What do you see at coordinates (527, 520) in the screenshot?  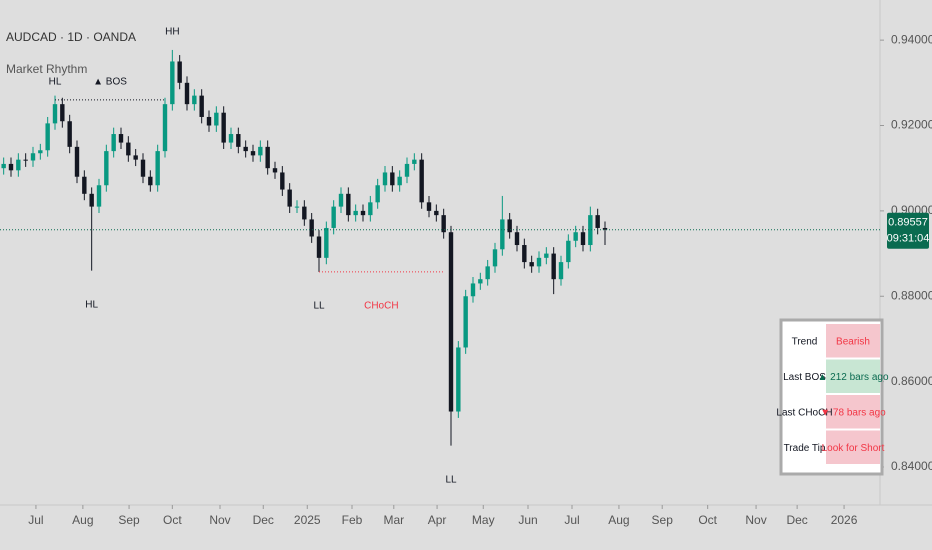 I see `x-tick-label: Jun` at bounding box center [527, 520].